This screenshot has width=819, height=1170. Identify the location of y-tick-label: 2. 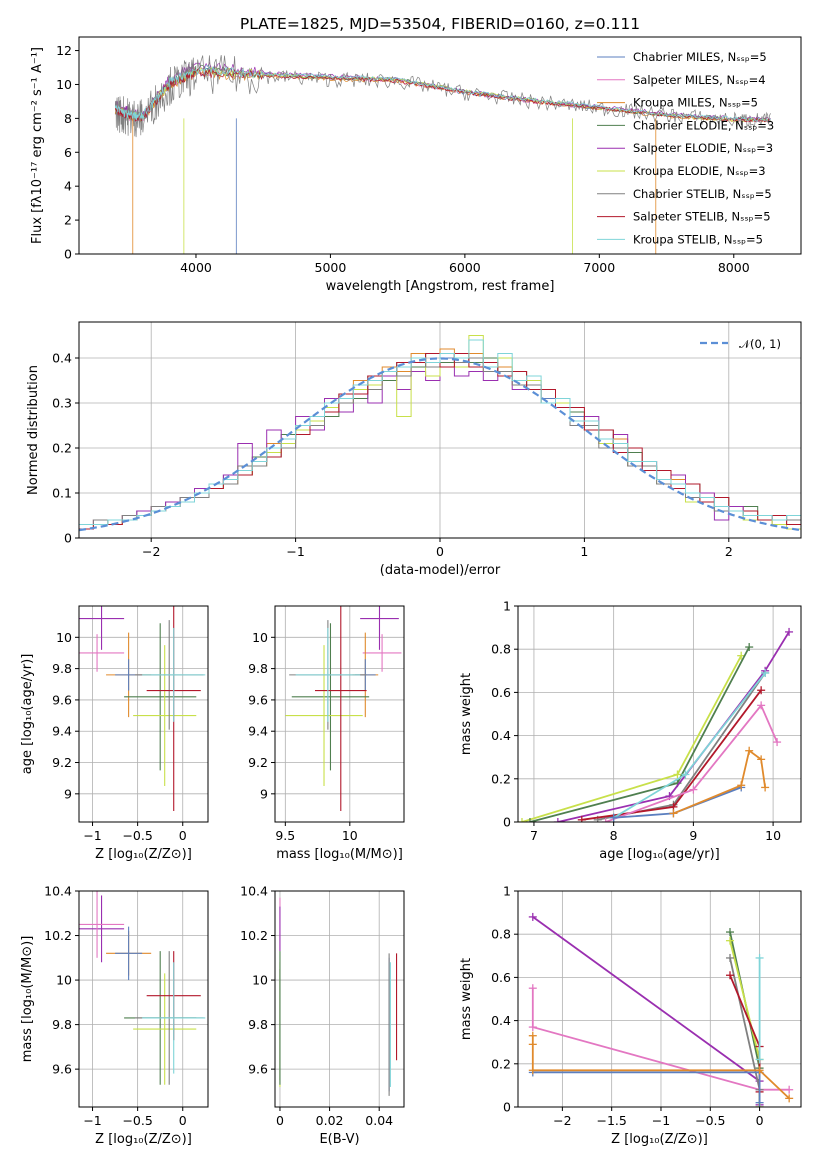
(68, 220).